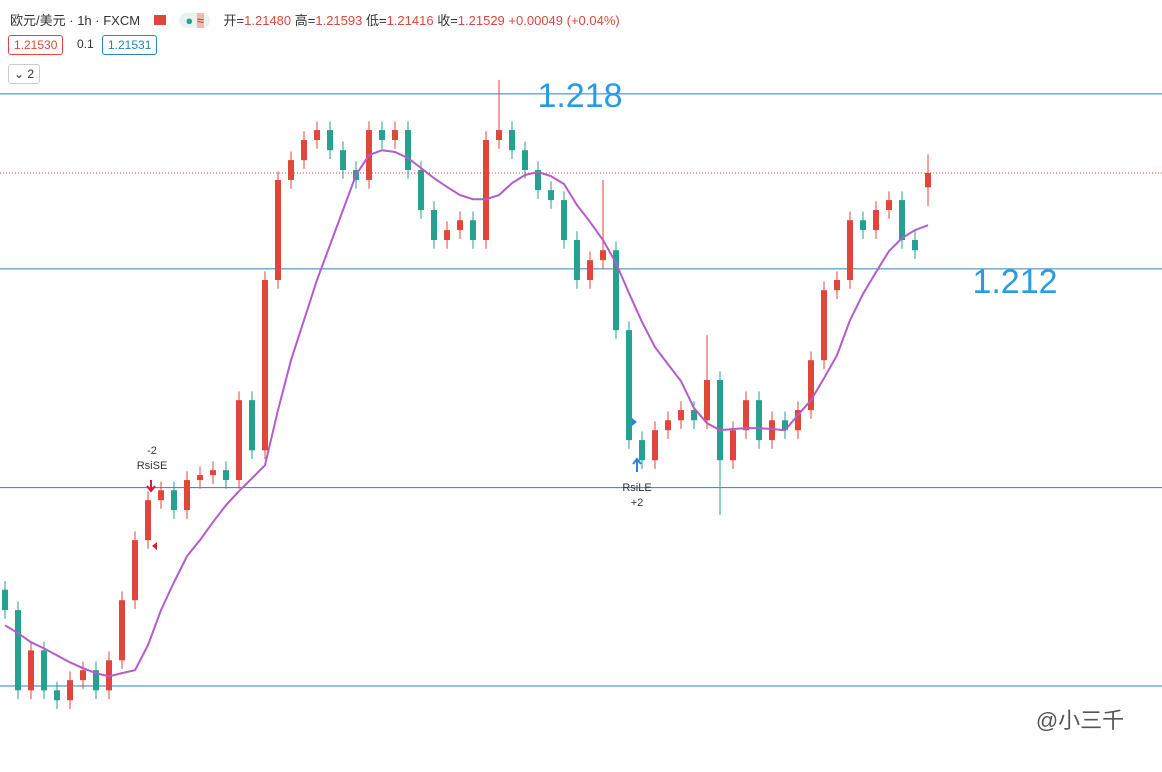 The width and height of the screenshot is (1162, 772). What do you see at coordinates (637, 503) in the screenshot?
I see `signal-qty: +2` at bounding box center [637, 503].